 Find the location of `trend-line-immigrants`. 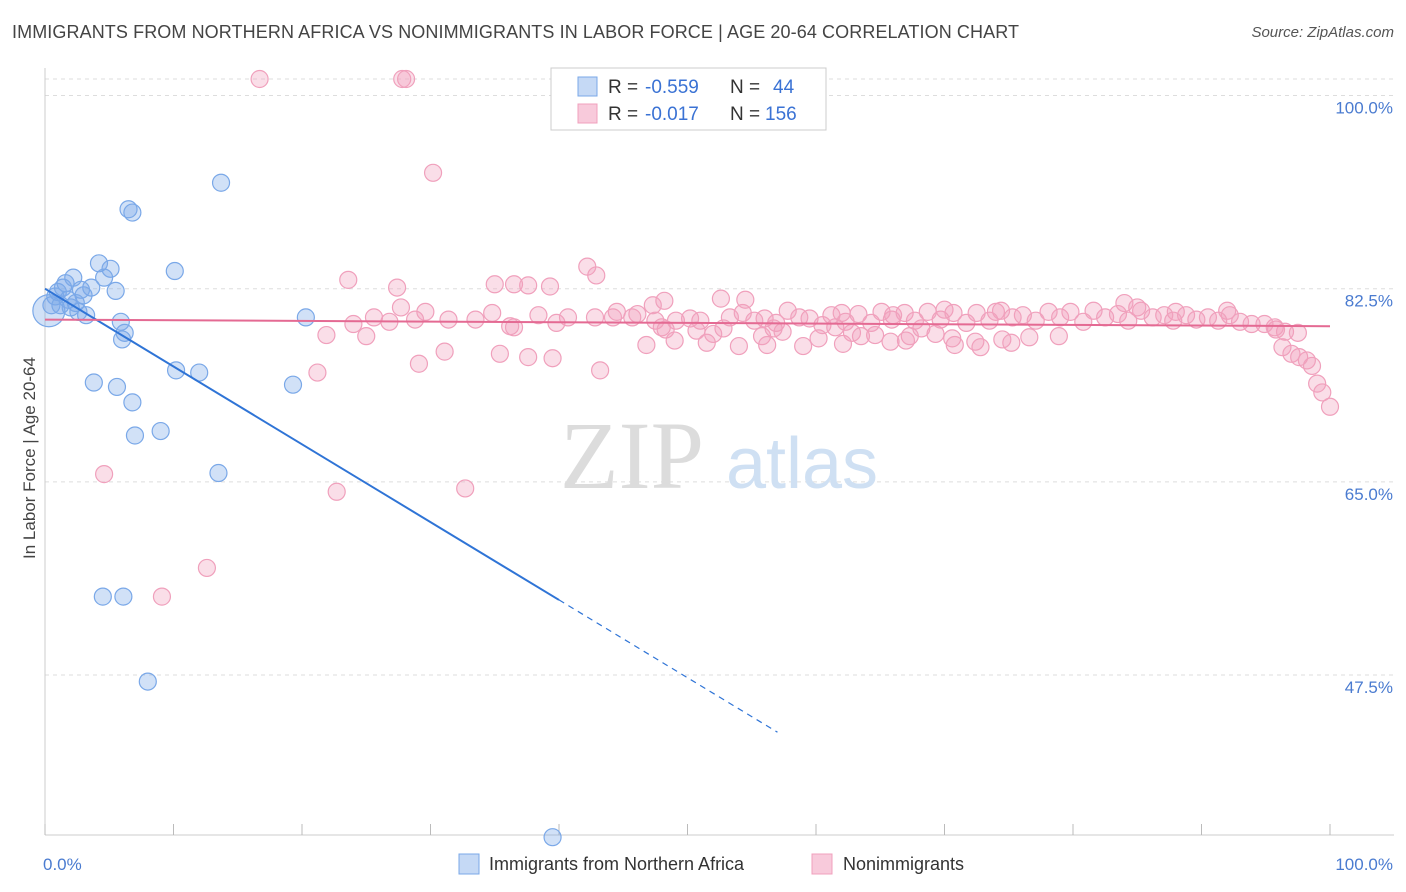

trend-line-immigrants is located at coordinates (302, 444).